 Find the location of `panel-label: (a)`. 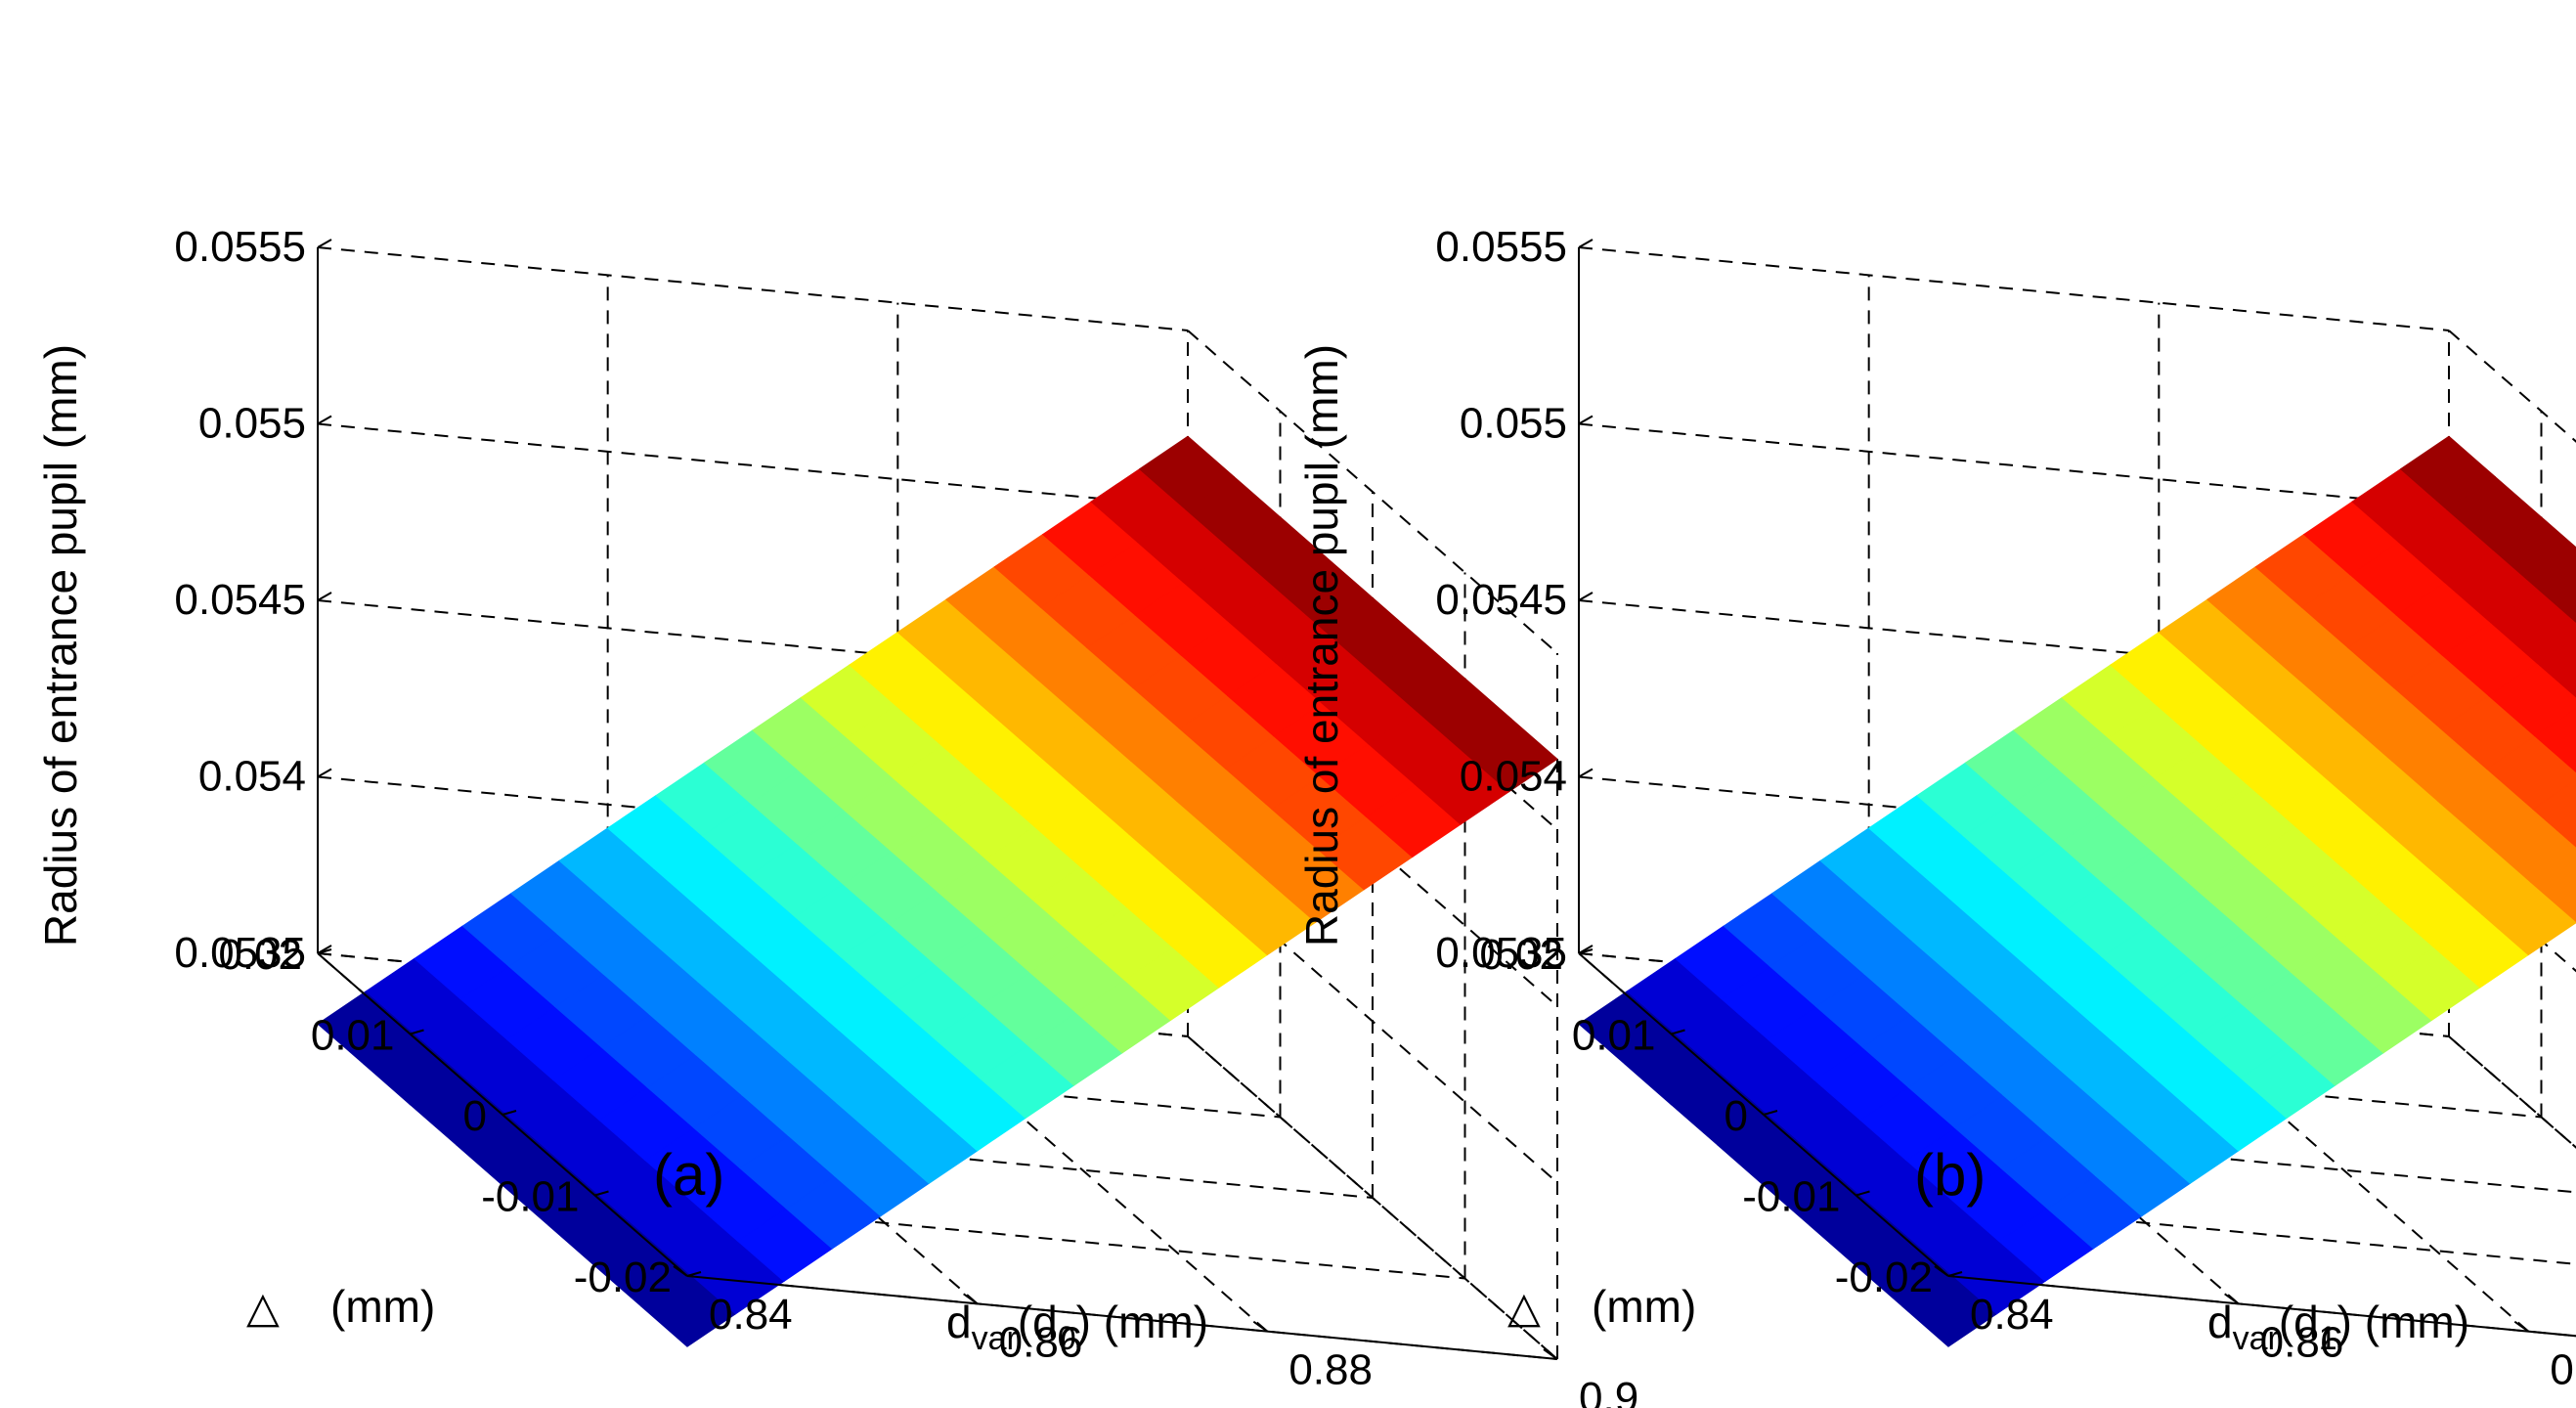

panel-label: (a) is located at coordinates (688, 1175).